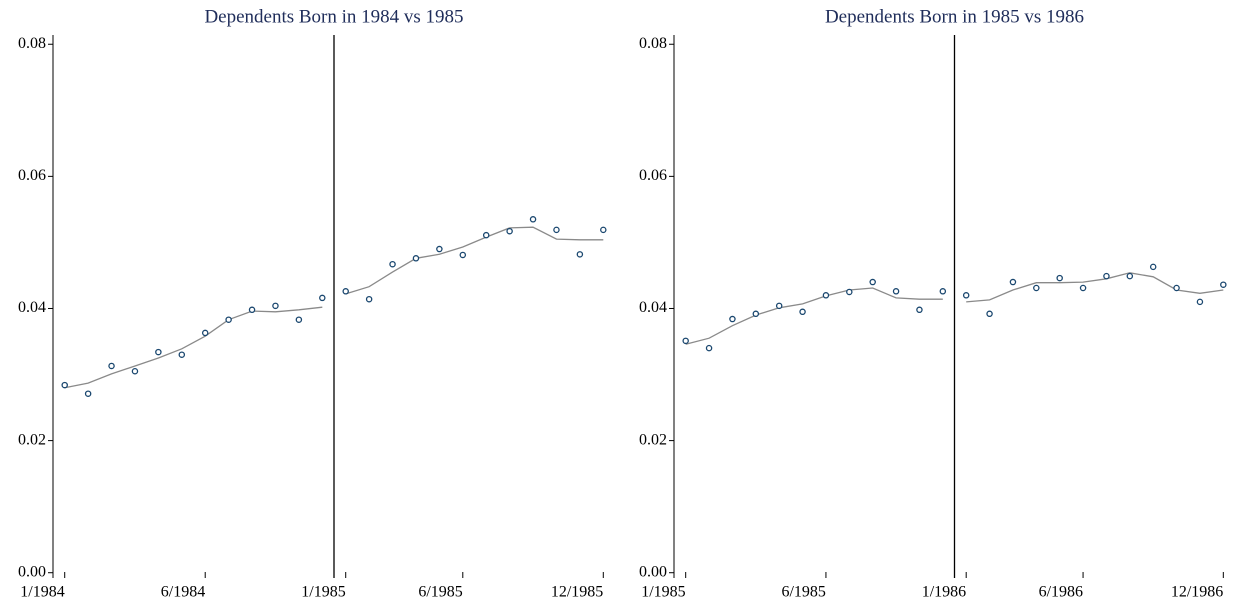 The image size is (1235, 605). What do you see at coordinates (577, 592) in the screenshot?
I see `x-tick-label: 12/1985` at bounding box center [577, 592].